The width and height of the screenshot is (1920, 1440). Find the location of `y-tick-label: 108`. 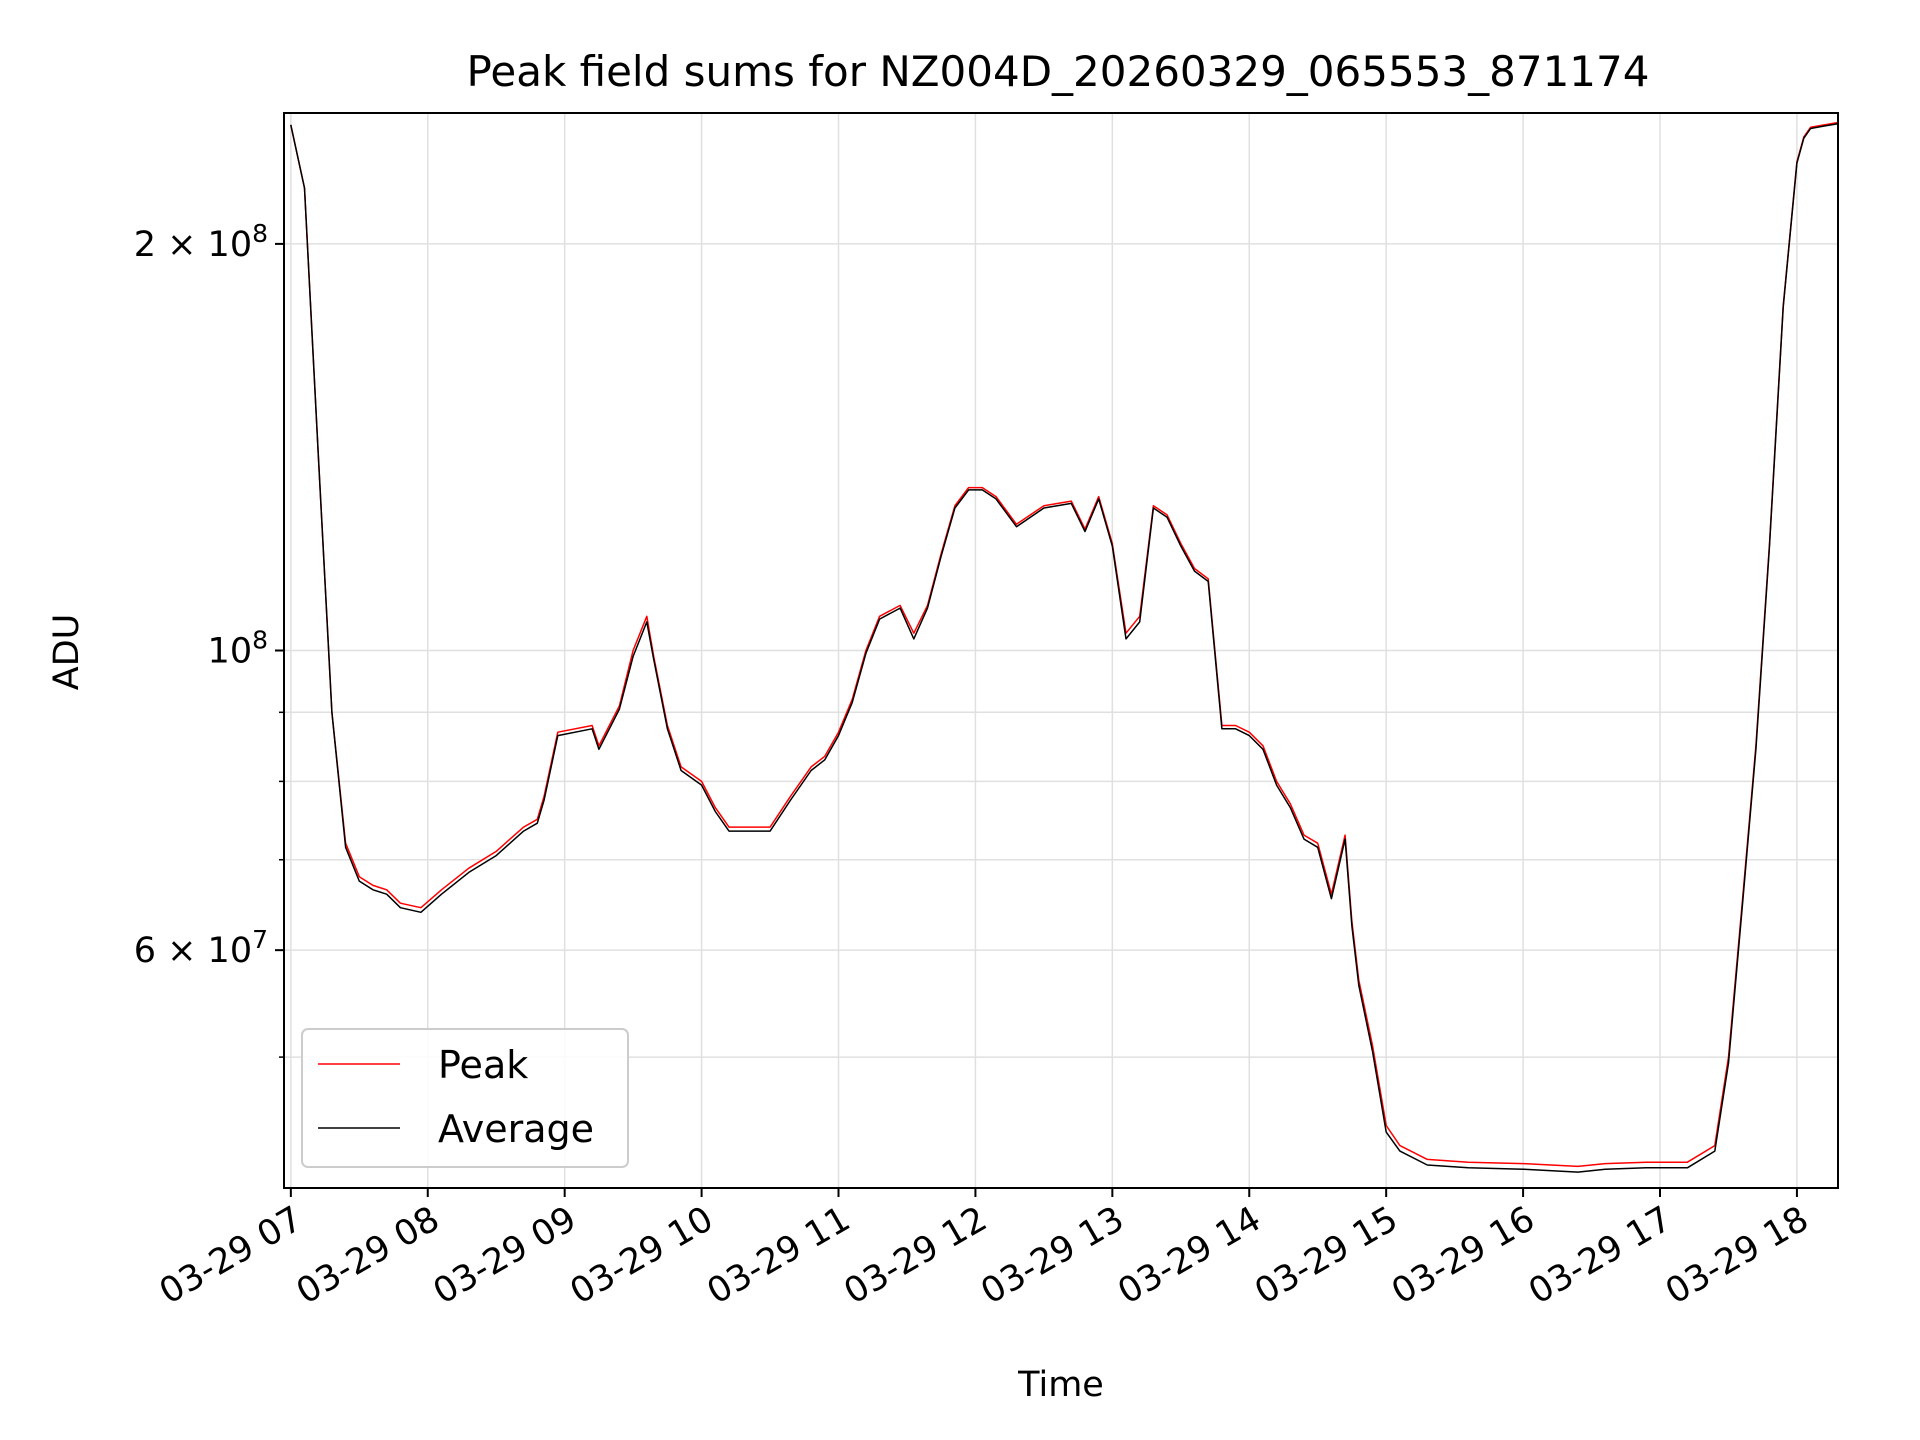

y-tick-label: 108 is located at coordinates (238, 649).